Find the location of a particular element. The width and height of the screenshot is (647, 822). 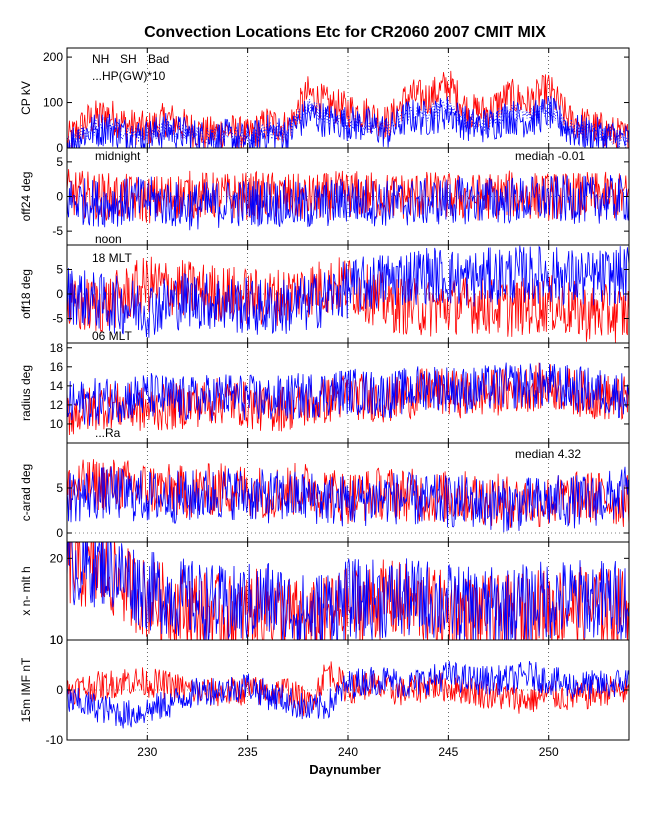

x-tick-label: 240 is located at coordinates (348, 752).